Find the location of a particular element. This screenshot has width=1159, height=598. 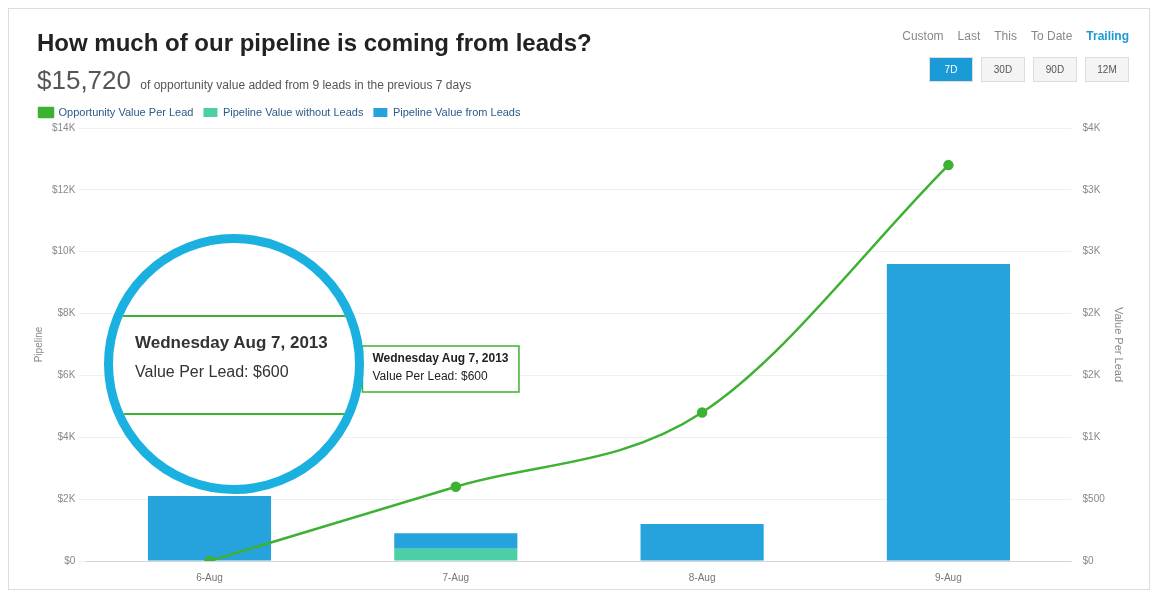

text: This is located at coordinates (1005, 36).